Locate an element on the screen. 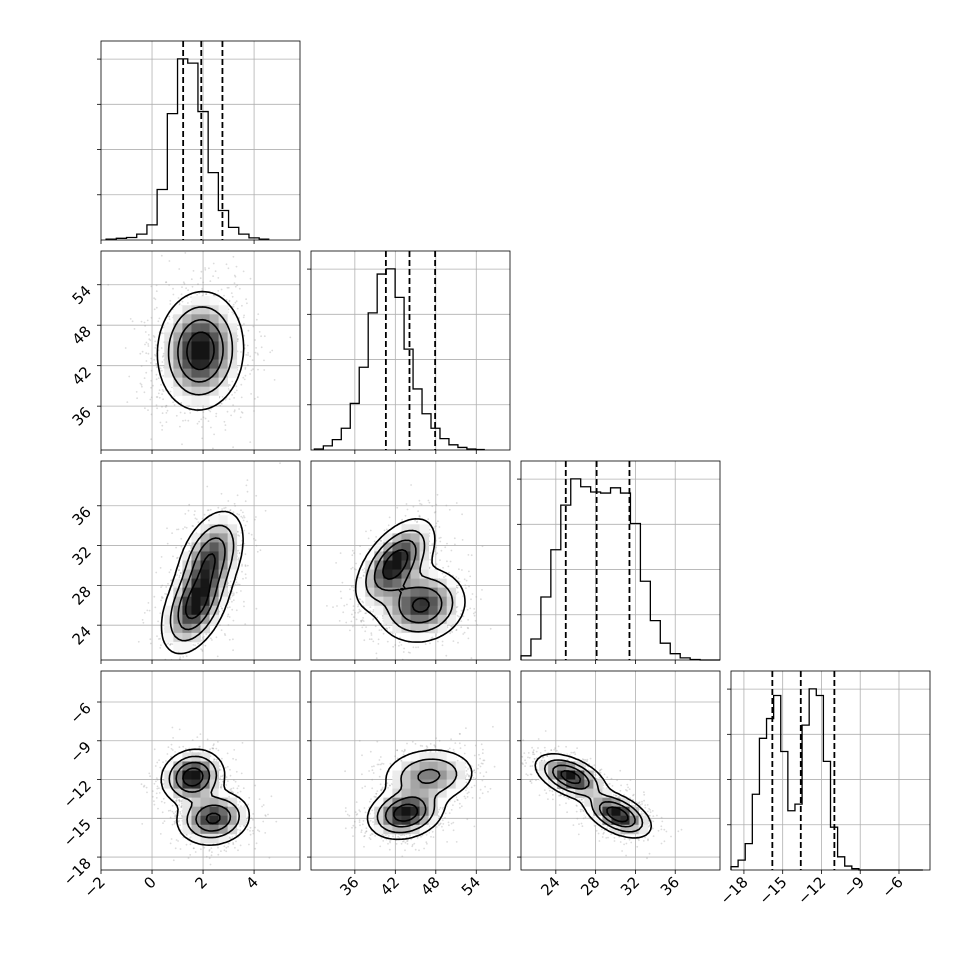 This screenshot has width=970, height=970. x-tick-label-0-0: −2 is located at coordinates (94, 887).